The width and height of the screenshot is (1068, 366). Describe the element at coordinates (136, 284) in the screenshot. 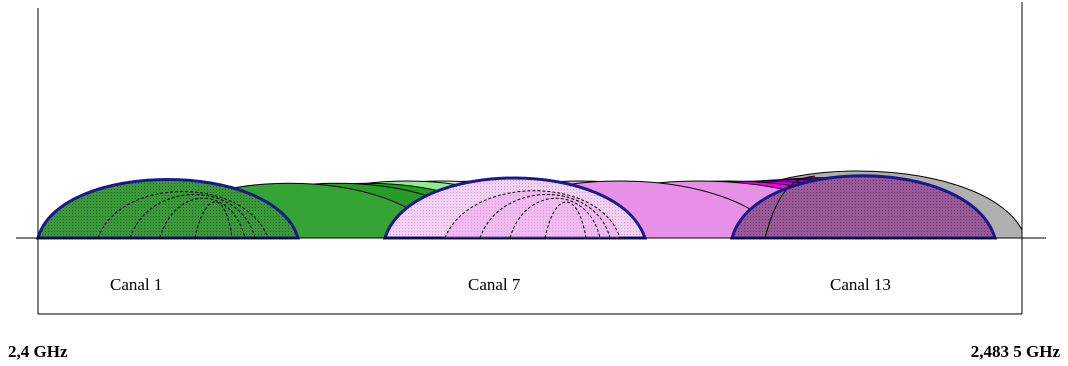

I see `channel-label: Canal 1` at that location.